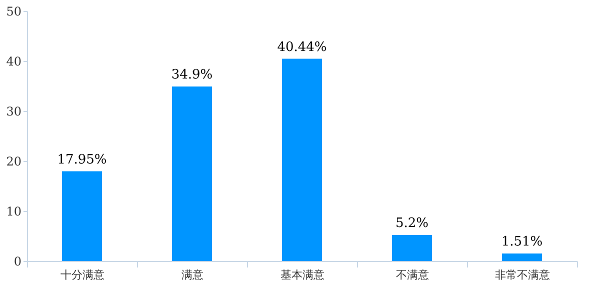  I want to click on y-tick-label: 50, so click(14, 11).